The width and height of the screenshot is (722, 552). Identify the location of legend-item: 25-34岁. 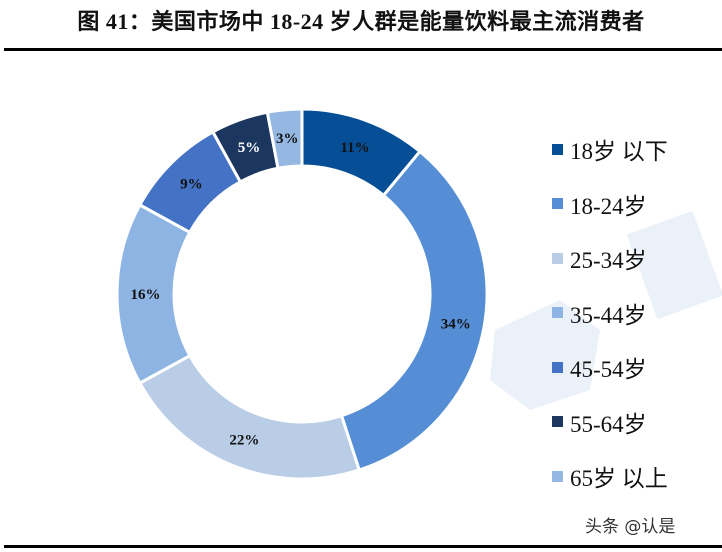
(610, 258).